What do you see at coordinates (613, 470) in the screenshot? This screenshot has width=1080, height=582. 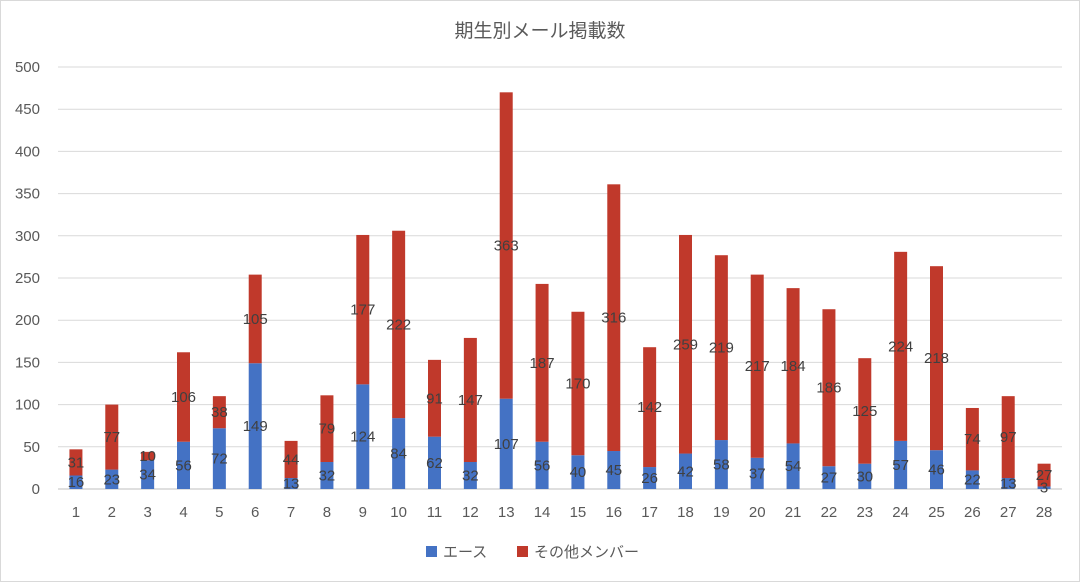 I see `data-label: 45` at bounding box center [613, 470].